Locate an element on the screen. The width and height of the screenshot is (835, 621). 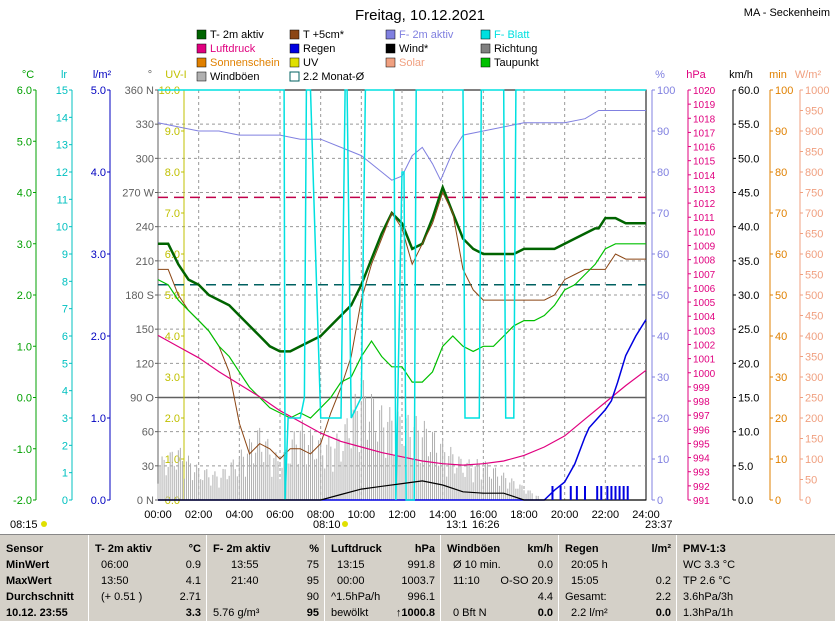
axis-tick-label: 1016 is located at coordinates (704, 148).